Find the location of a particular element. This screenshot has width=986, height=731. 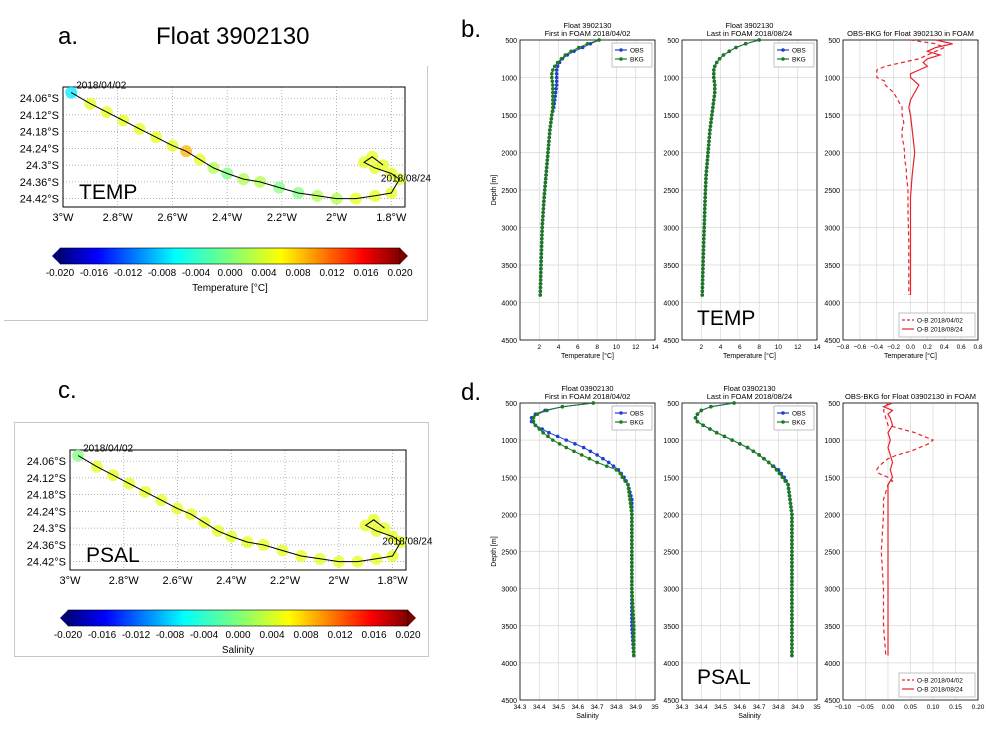

profile-xtick-label: 12 is located at coordinates (798, 347).